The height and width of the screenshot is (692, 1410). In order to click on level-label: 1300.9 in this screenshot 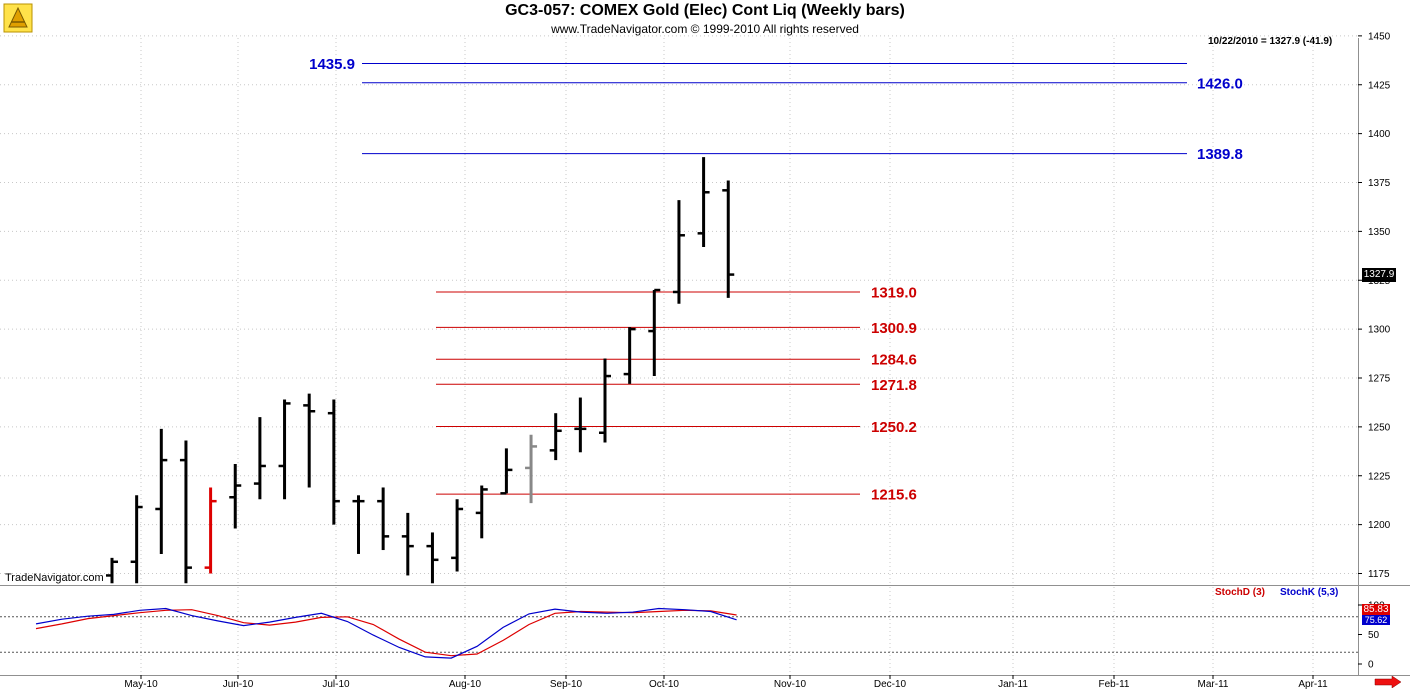, I will do `click(894, 328)`.